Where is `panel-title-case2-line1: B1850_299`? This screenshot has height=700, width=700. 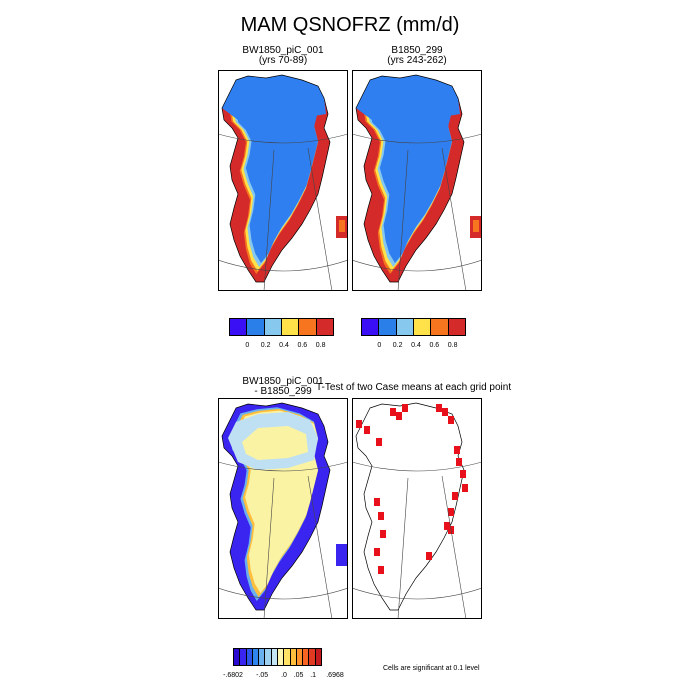
panel-title-case2-line1: B1850_299 is located at coordinates (417, 50).